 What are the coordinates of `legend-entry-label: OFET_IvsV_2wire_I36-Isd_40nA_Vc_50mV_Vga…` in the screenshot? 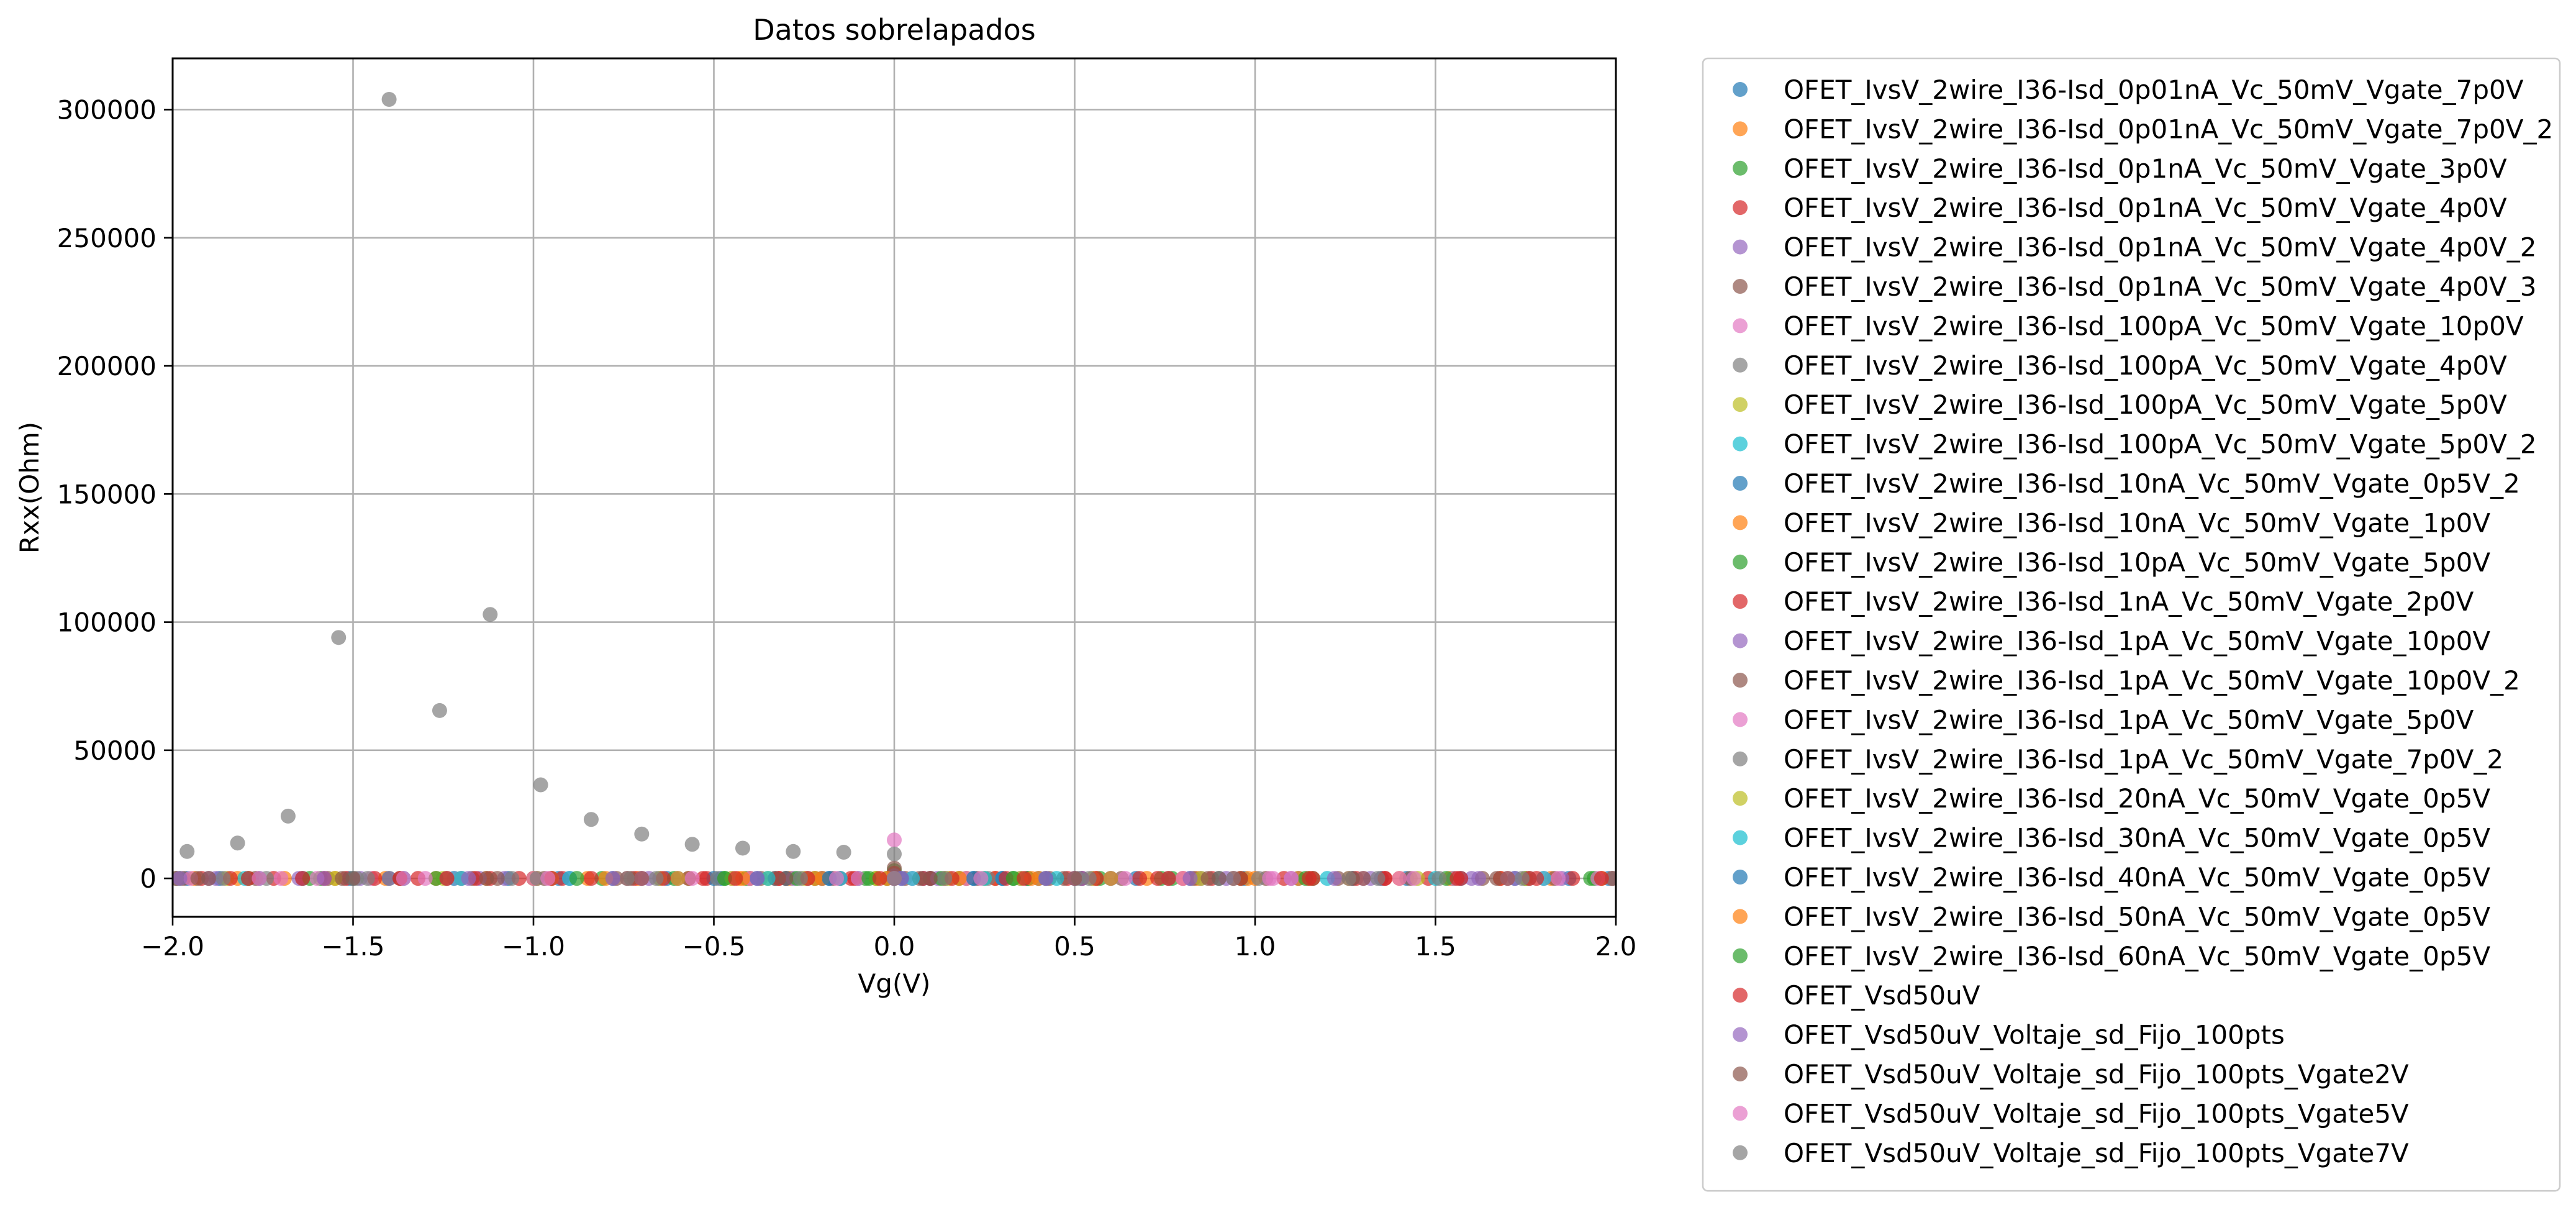 It's located at (2137, 877).